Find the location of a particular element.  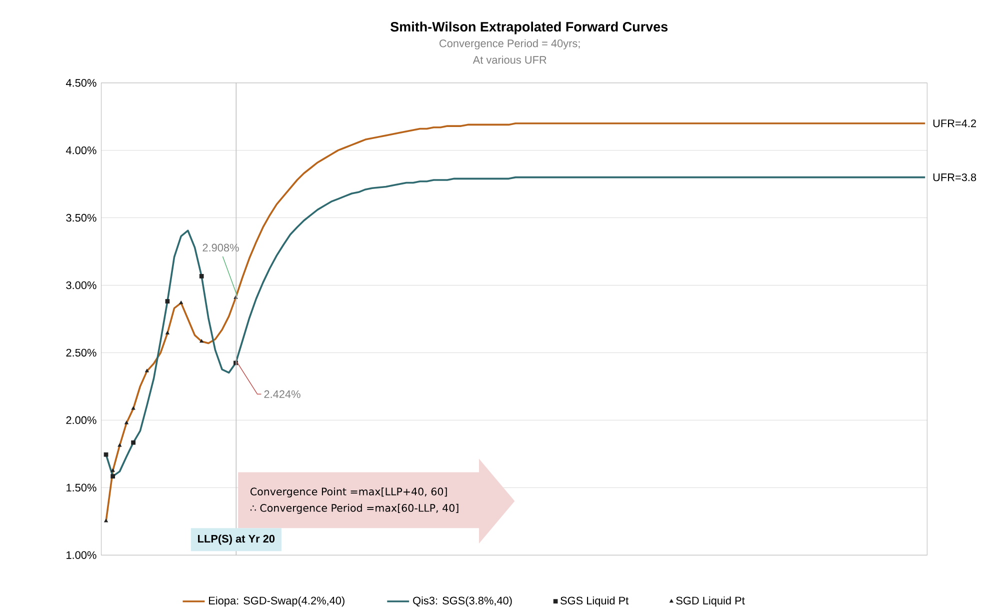

y-tick-label: 4.50% is located at coordinates (81, 83).